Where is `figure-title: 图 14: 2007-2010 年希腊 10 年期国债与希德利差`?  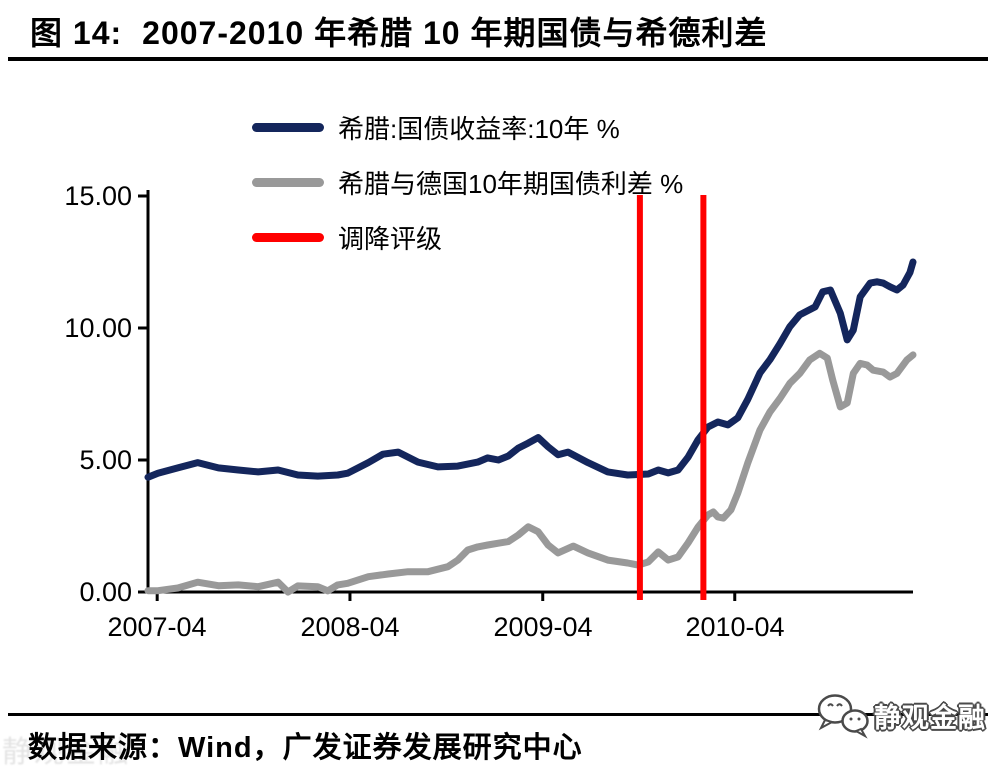 figure-title: 图 14: 2007-2010 年希腊 10 年期国债与希德利差 is located at coordinates (398, 31).